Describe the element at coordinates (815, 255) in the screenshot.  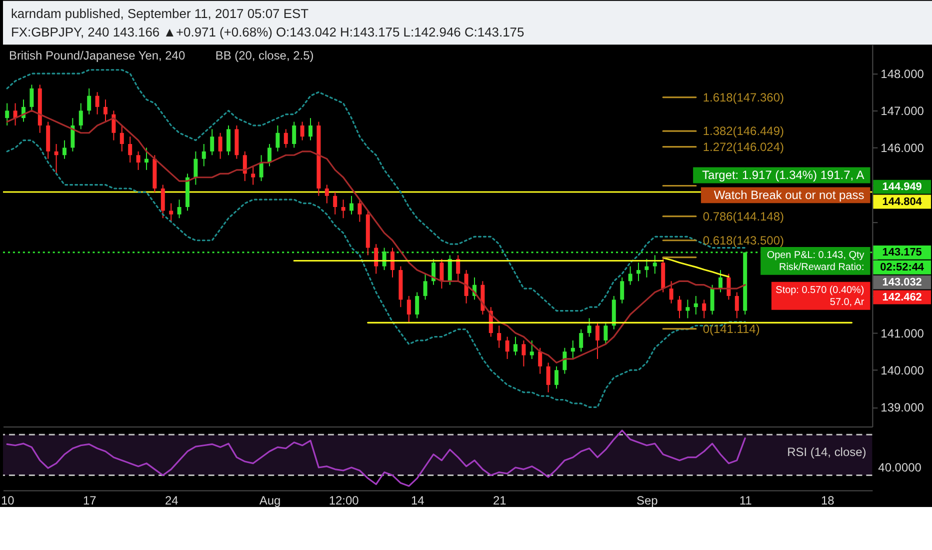
I see `annotation: Open P&L: 0.143, Qty` at that location.